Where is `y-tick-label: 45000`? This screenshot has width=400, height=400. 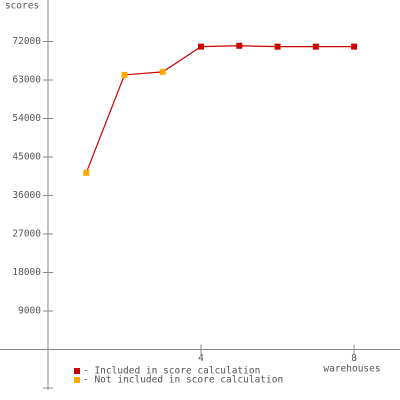 y-tick-label: 45000 is located at coordinates (26, 157).